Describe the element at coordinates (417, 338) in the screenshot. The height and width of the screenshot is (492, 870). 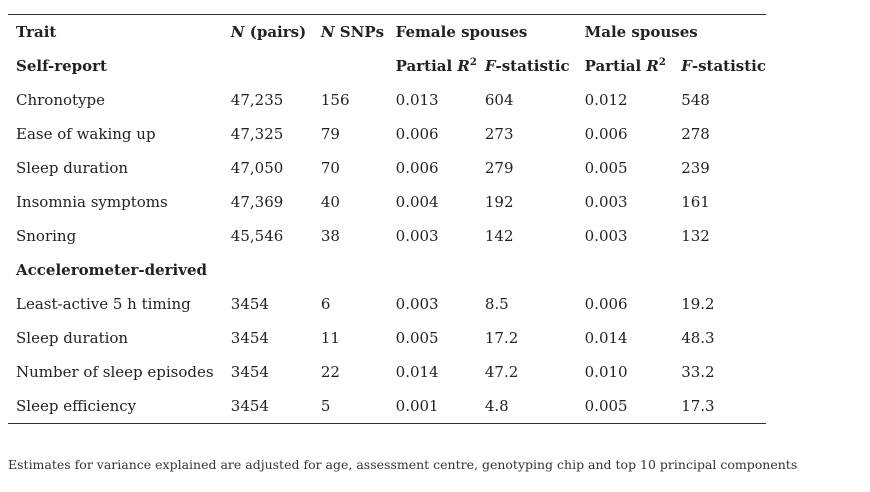
I see `cell-female-partial-r2: 0.005` at that location.